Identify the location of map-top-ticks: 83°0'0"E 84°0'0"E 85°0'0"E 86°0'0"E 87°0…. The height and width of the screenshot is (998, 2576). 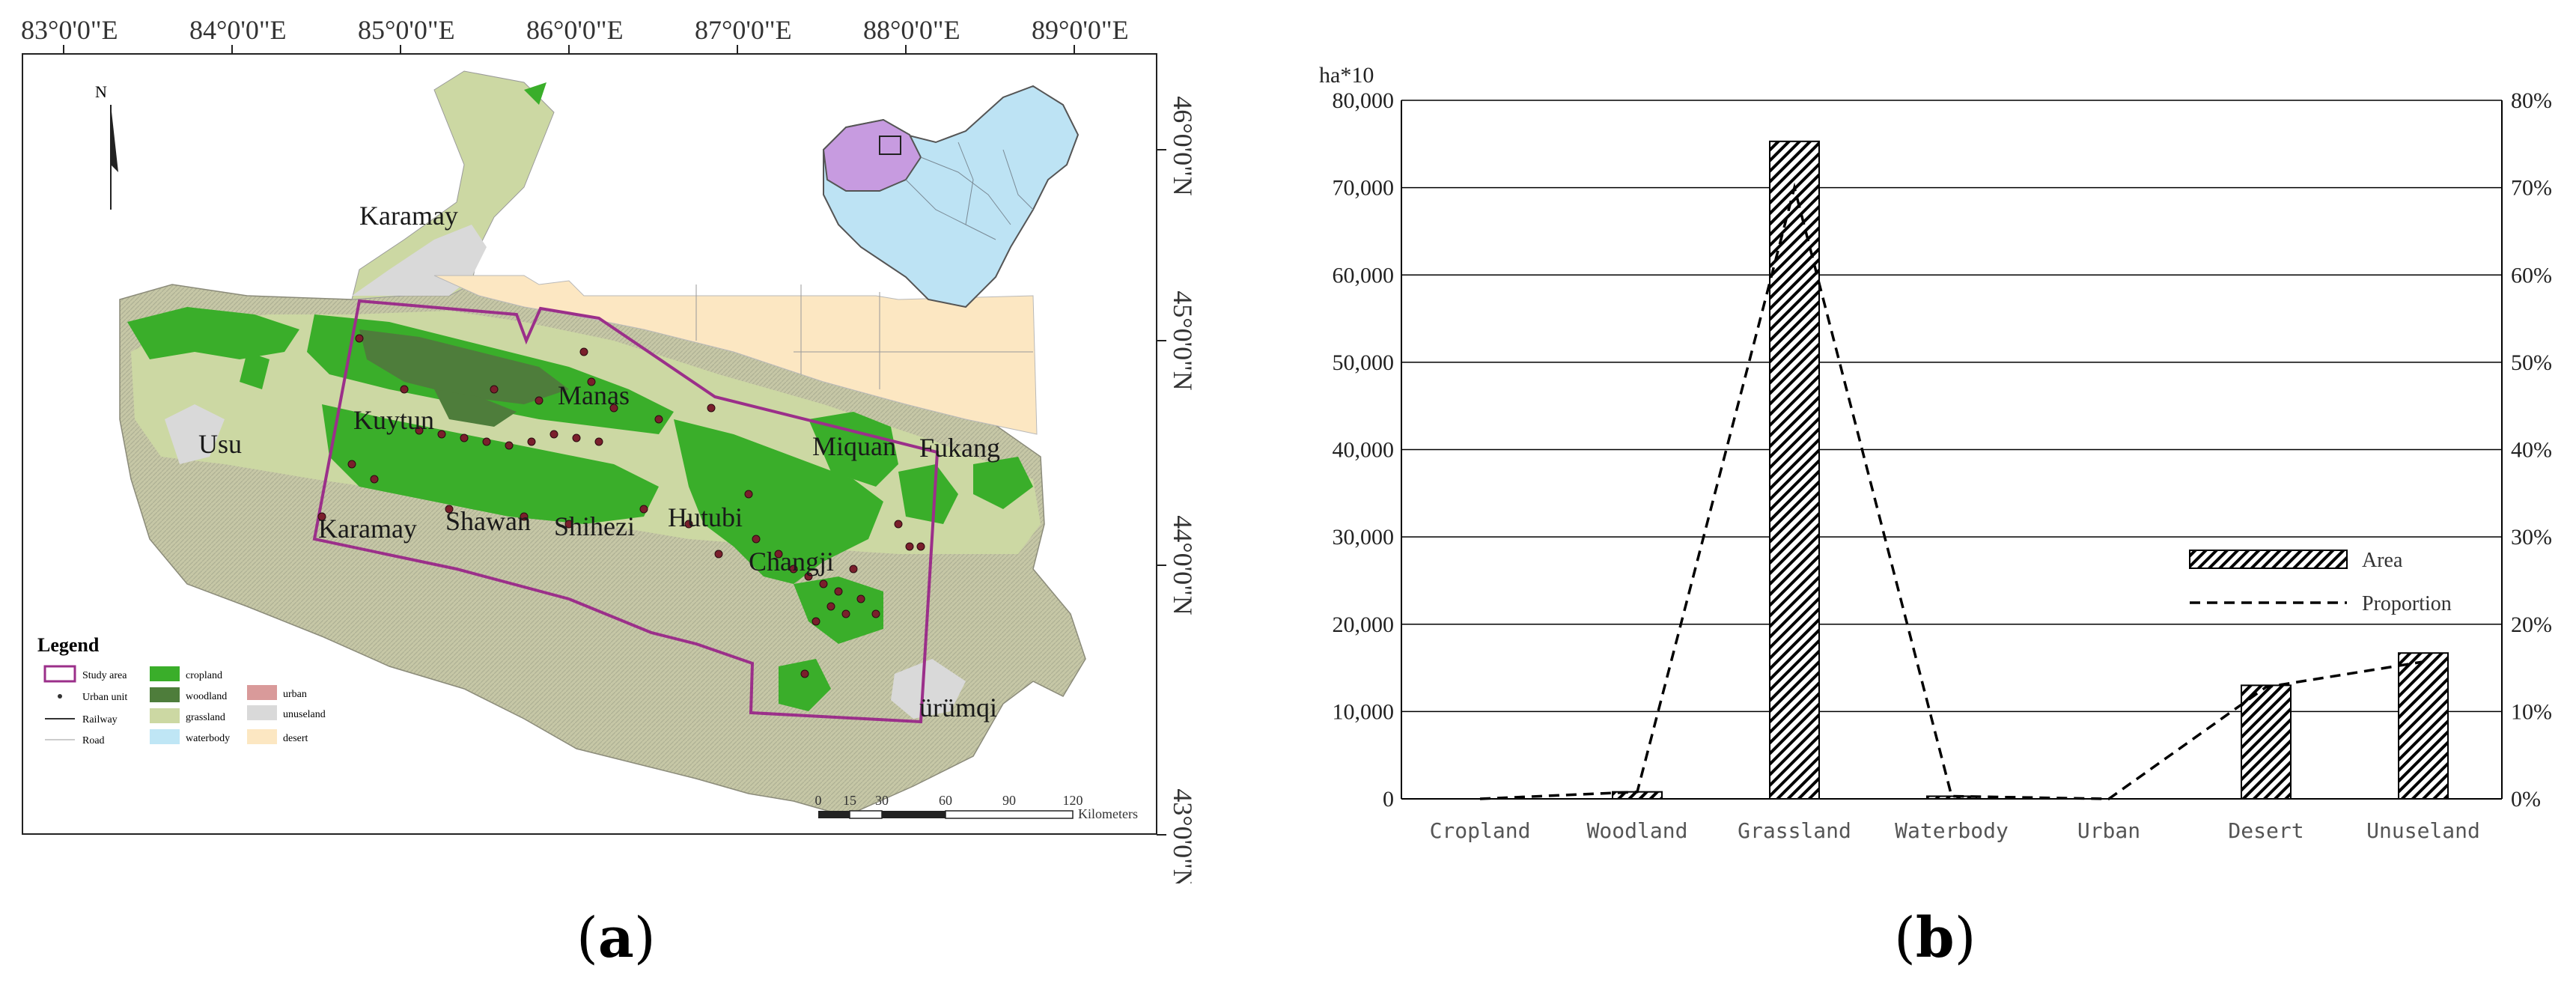
(575, 30).